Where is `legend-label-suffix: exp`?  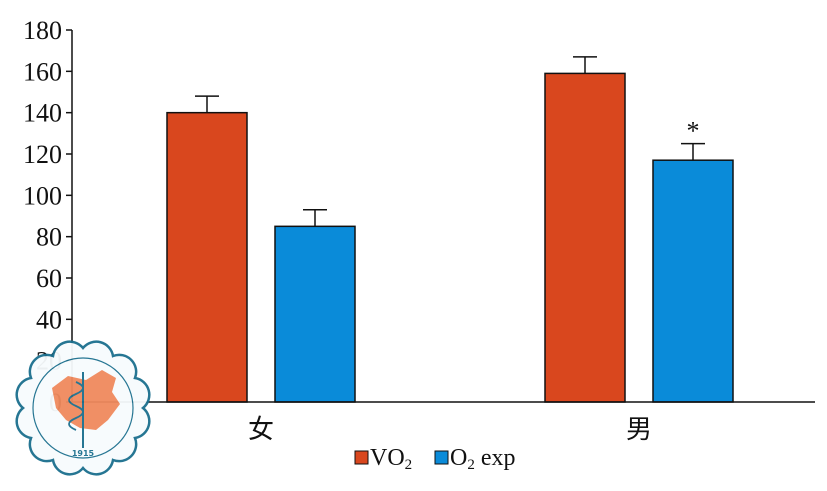
legend-label-suffix: exp is located at coordinates (495, 458).